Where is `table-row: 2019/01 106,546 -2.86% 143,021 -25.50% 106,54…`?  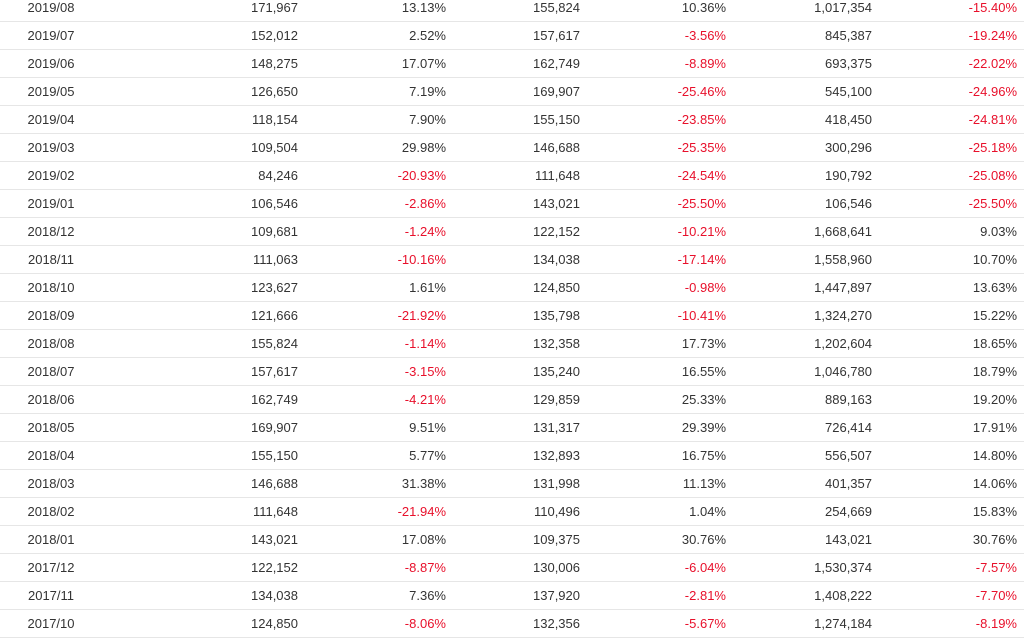 table-row: 2019/01 106,546 -2.86% 143,021 -25.50% 106,54… is located at coordinates (512, 204).